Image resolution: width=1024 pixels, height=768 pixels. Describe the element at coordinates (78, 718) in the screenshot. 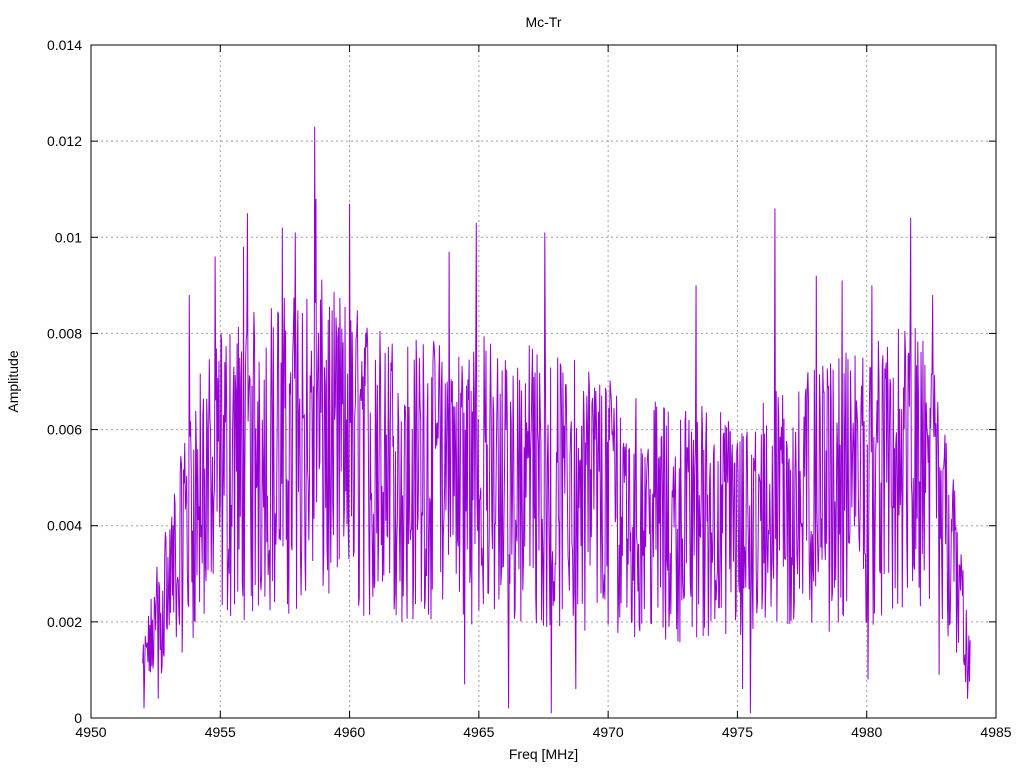

I see `y-tick-label: 0` at that location.